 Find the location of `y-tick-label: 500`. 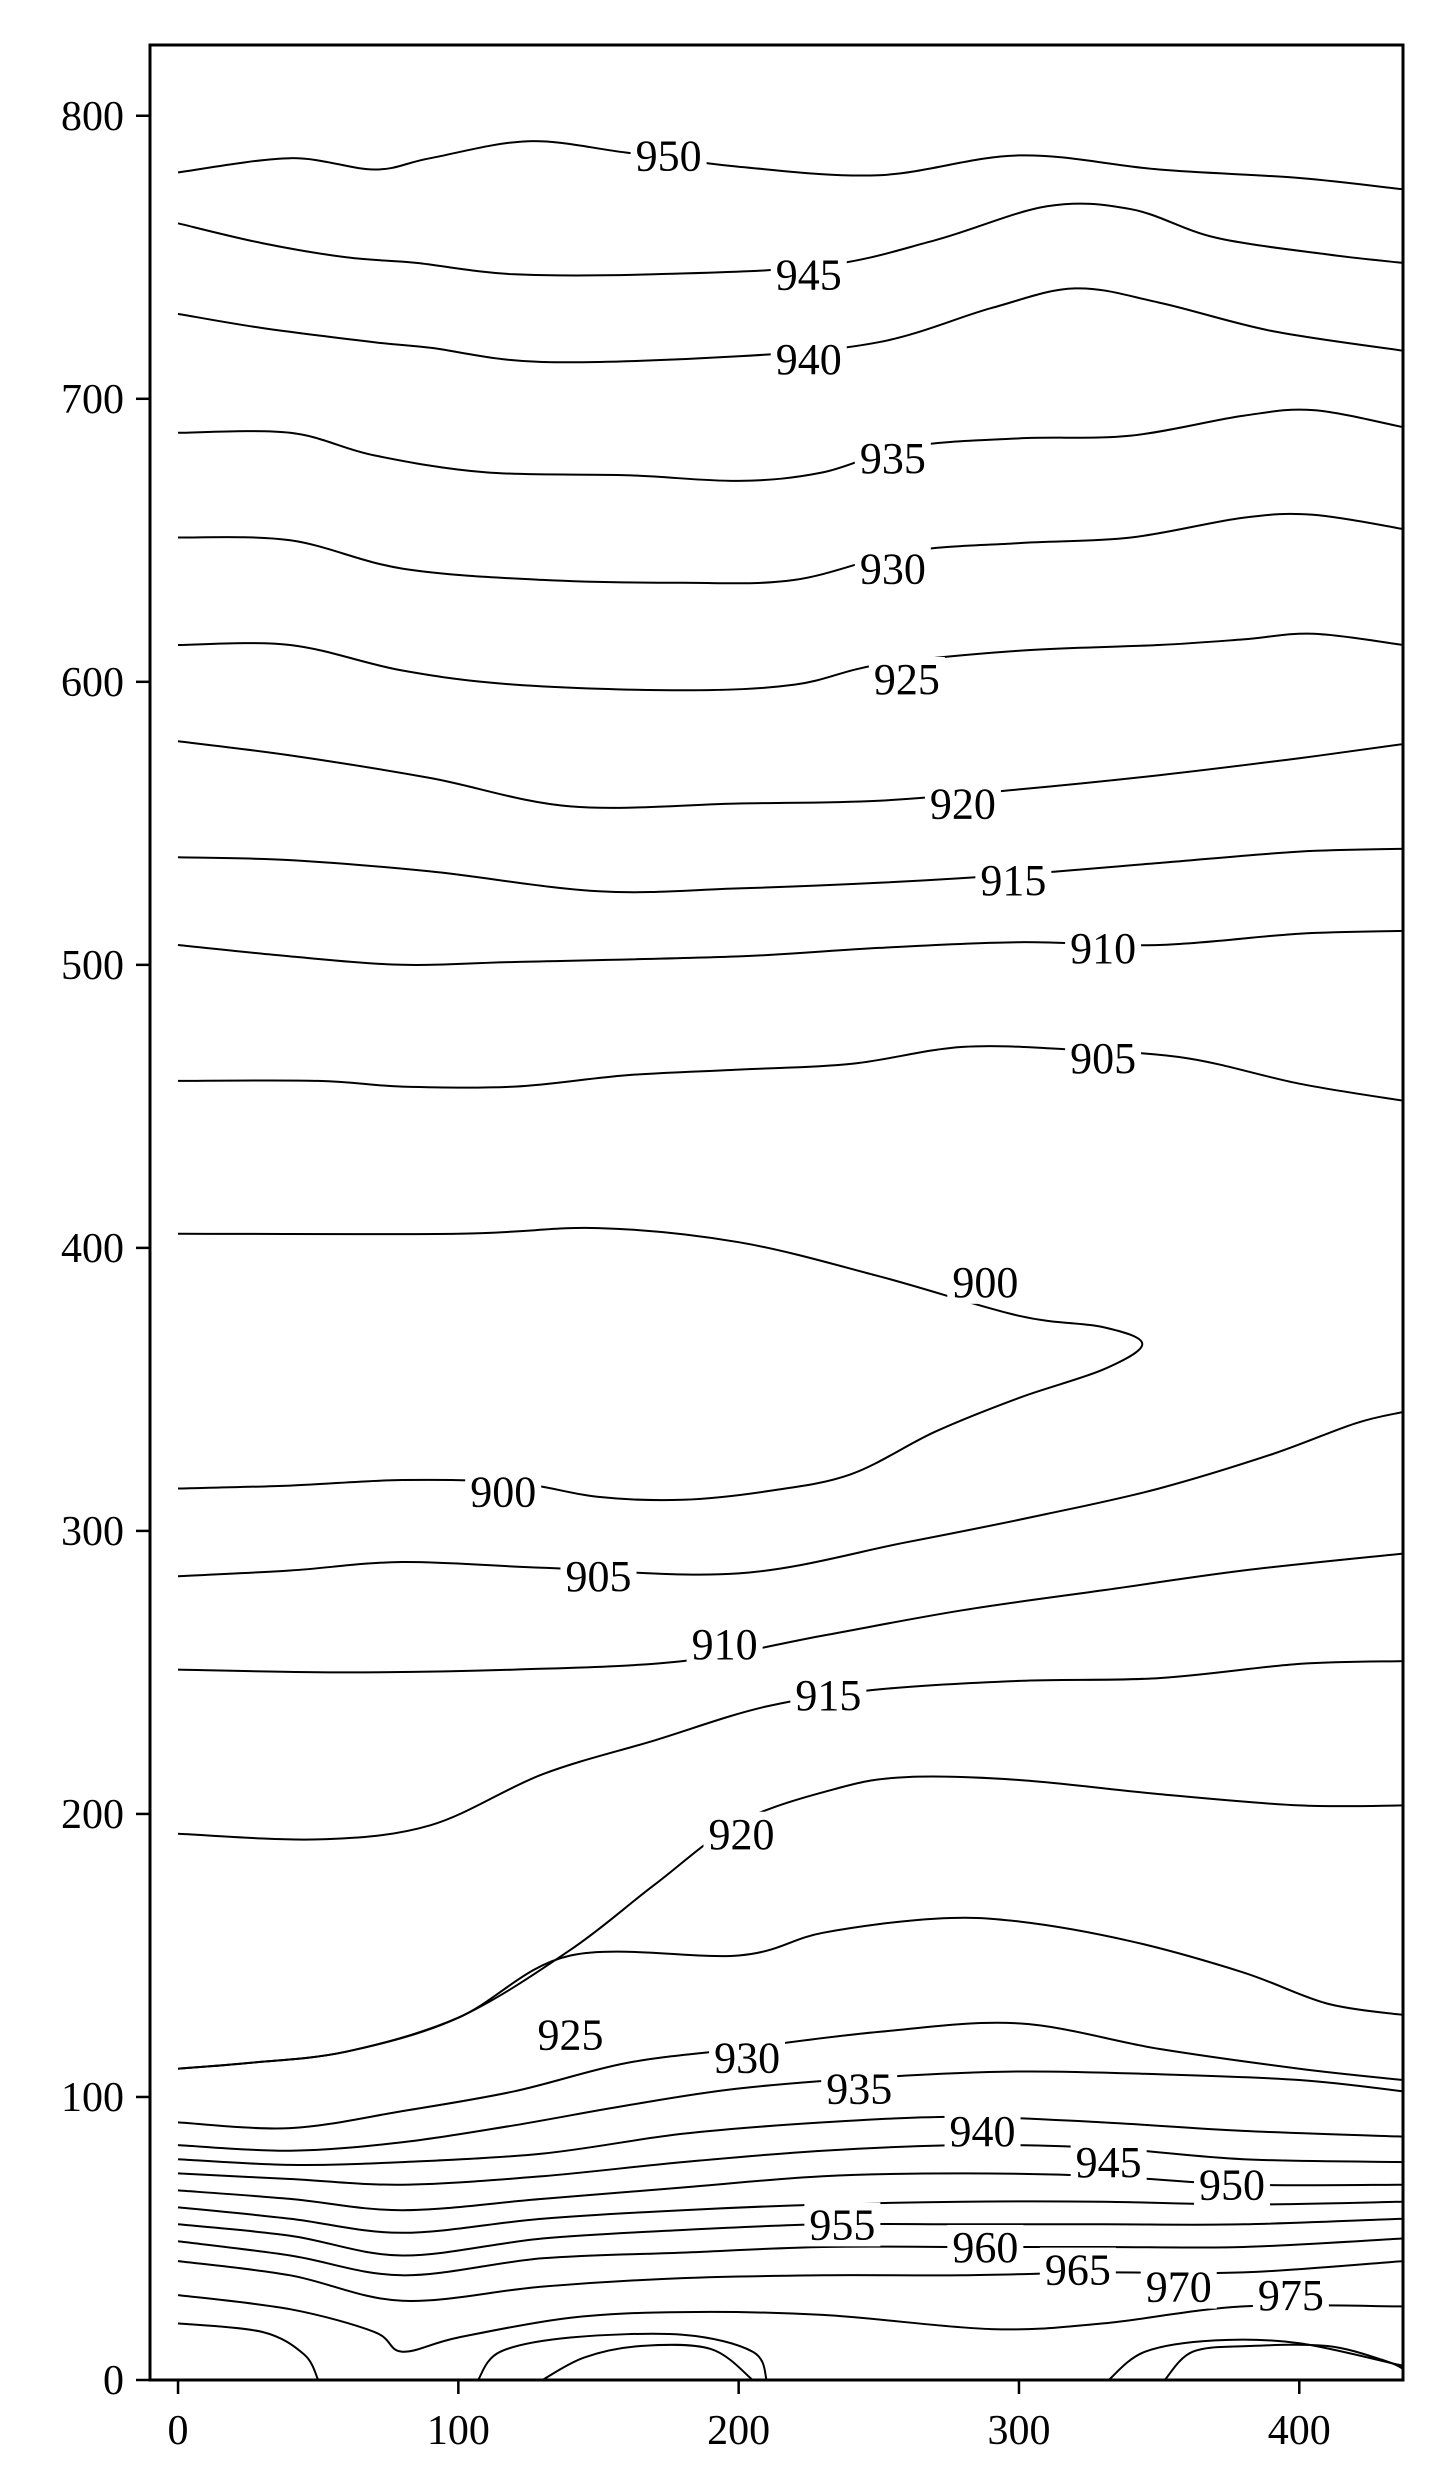

y-tick-label: 500 is located at coordinates (92, 966).